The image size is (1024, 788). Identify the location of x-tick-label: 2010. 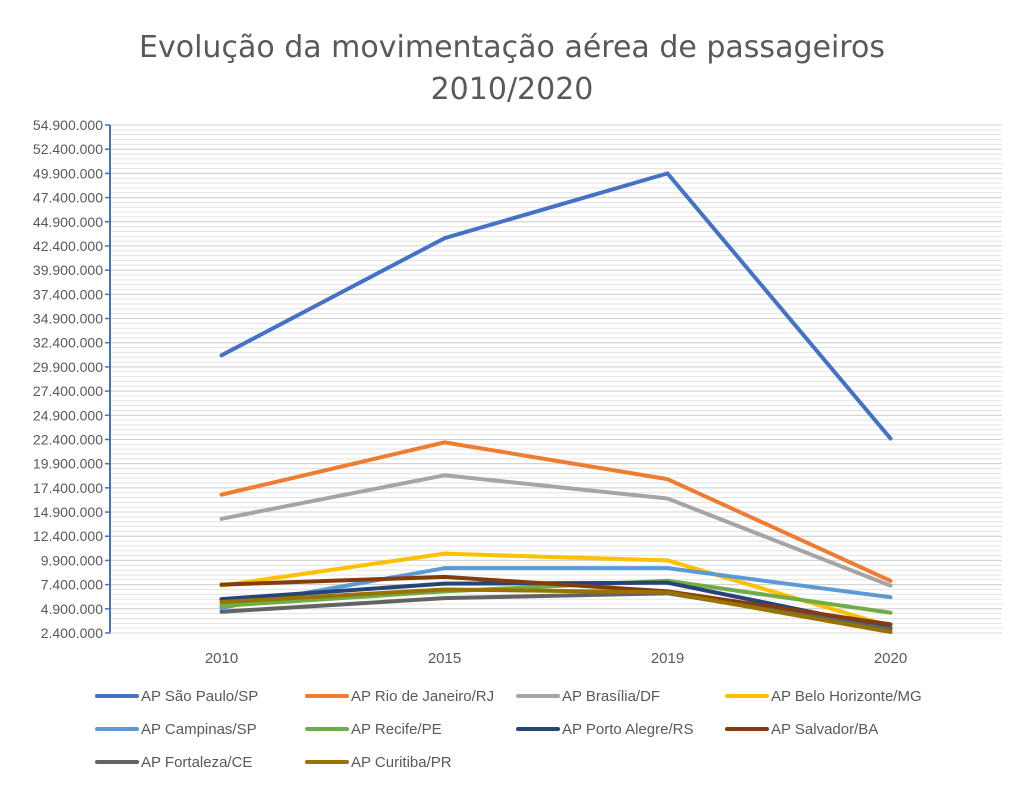
(221, 658).